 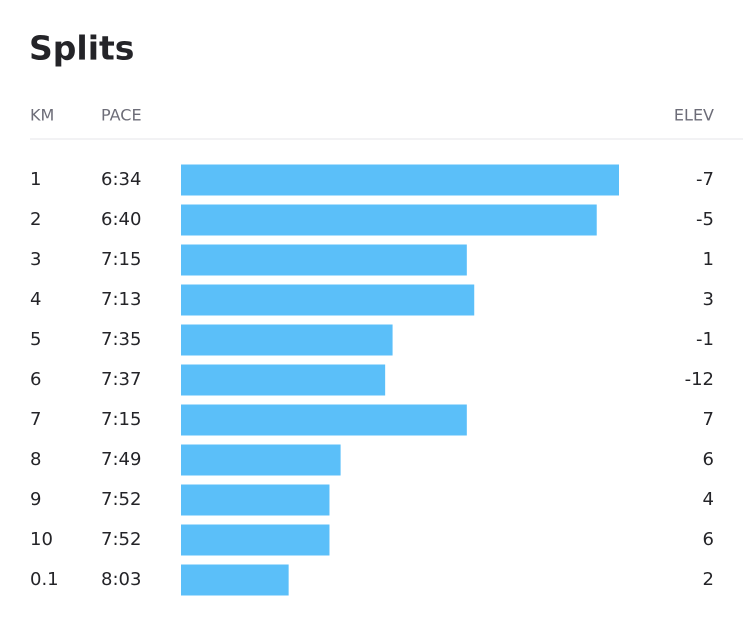 I want to click on elev-label: 1, so click(x=708, y=259).